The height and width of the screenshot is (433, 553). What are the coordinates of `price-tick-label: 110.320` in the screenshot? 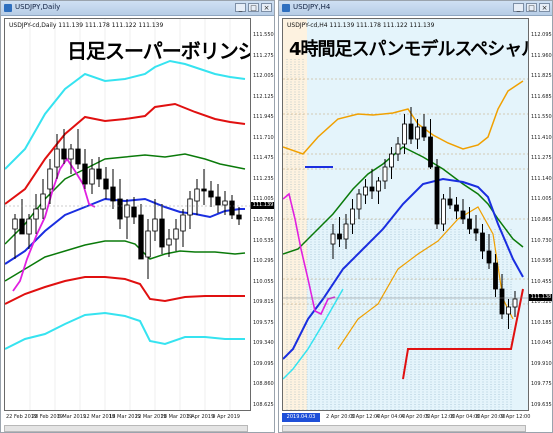 It's located at (541, 302).